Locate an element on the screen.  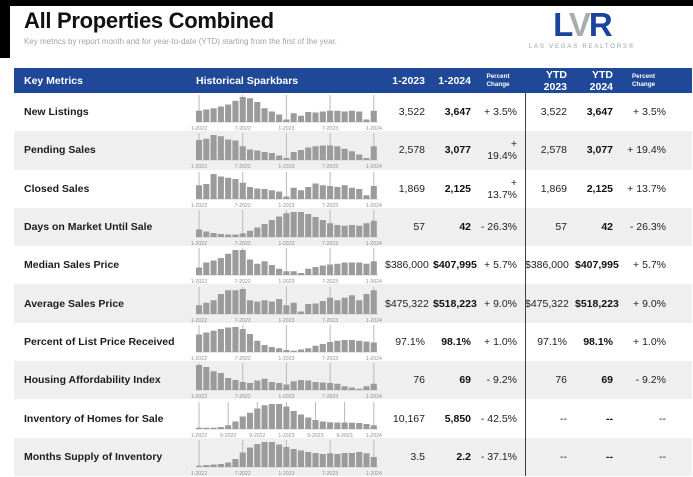
month-2024-value: 98.1% is located at coordinates (456, 341).